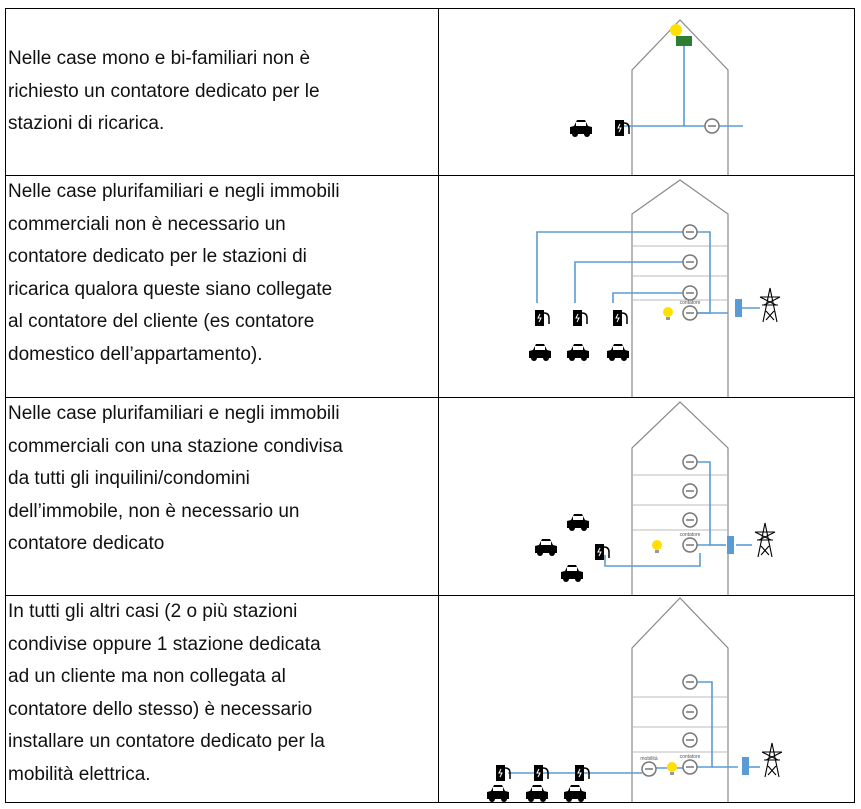 Image resolution: width=861 pixels, height=809 pixels. What do you see at coordinates (676, 30) in the screenshot?
I see `sun` at bounding box center [676, 30].